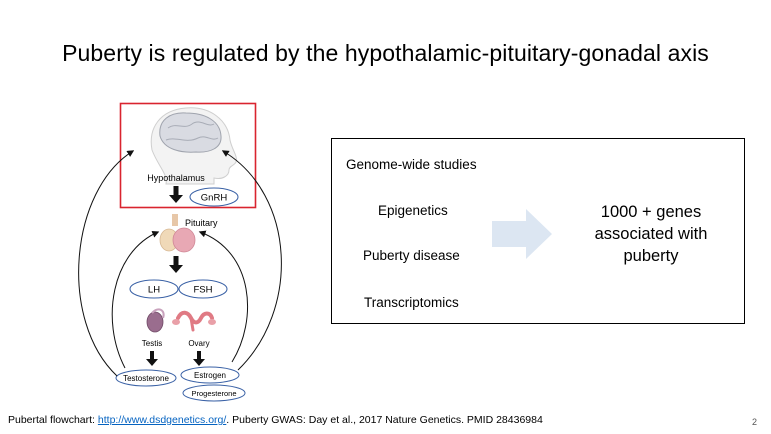  I want to click on testosterone-pill, so click(146, 378).